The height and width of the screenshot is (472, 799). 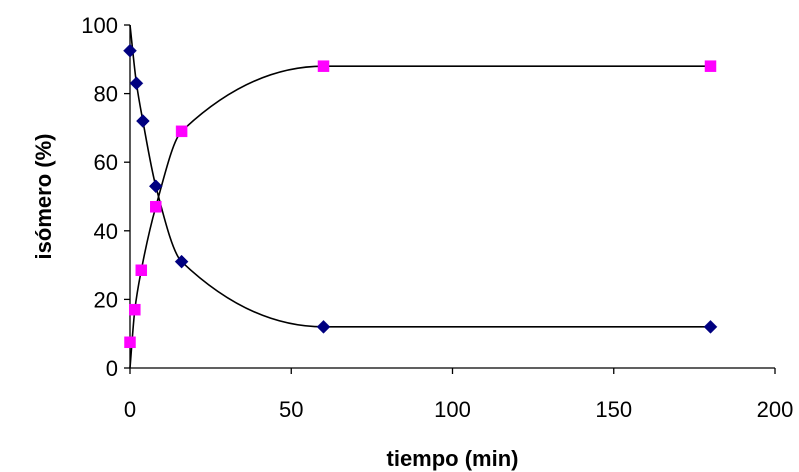 I want to click on y-tick-label: 60, so click(x=106, y=162).